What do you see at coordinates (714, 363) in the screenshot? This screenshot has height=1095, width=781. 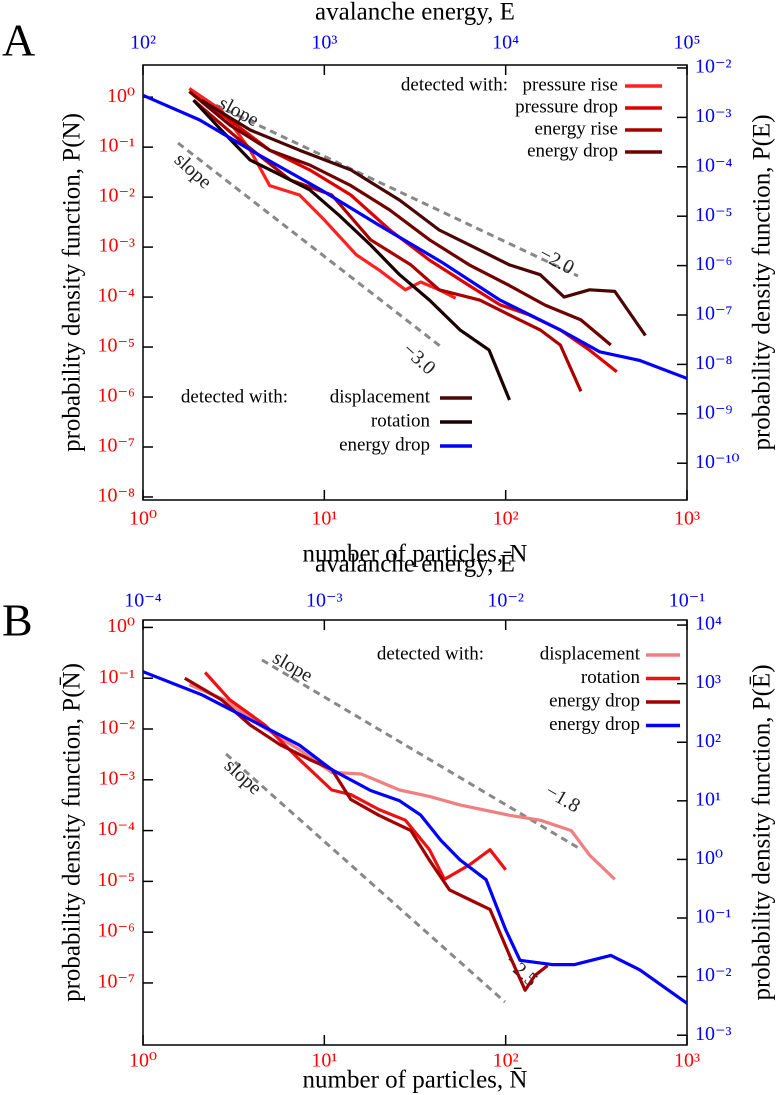 I see `y2-tick-label: 10⁻⁸` at bounding box center [714, 363].